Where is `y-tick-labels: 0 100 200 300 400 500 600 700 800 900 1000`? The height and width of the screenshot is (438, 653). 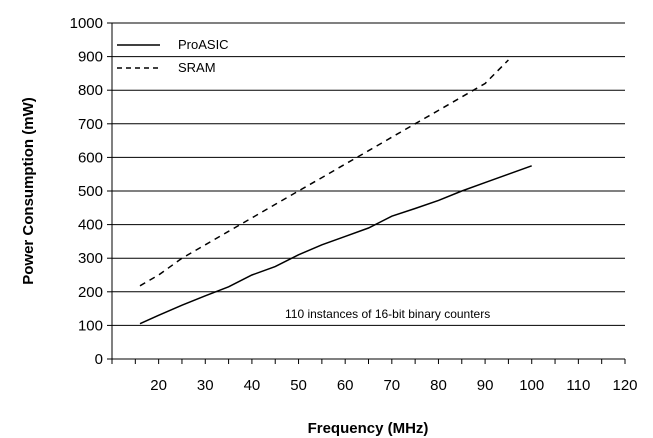 y-tick-labels: 0 100 200 300 400 500 600 700 800 900 1000 is located at coordinates (91, 191).